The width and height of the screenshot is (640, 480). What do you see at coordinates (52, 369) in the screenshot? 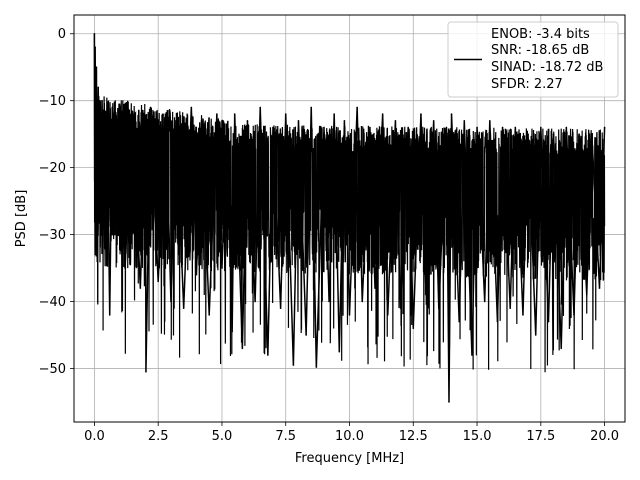
I see `y-tick-label: −50` at bounding box center [52, 369].